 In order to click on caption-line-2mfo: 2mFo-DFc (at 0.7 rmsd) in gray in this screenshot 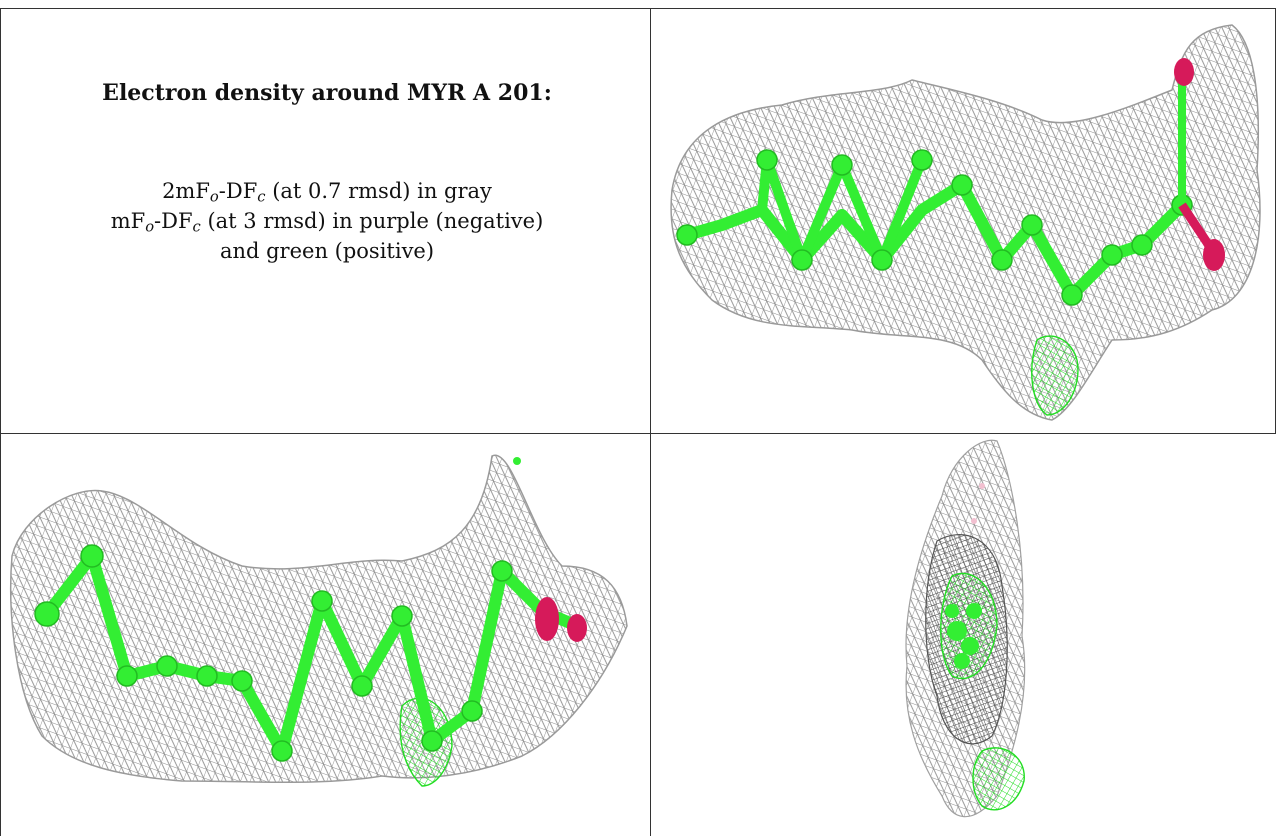, I will do `click(327, 192)`.